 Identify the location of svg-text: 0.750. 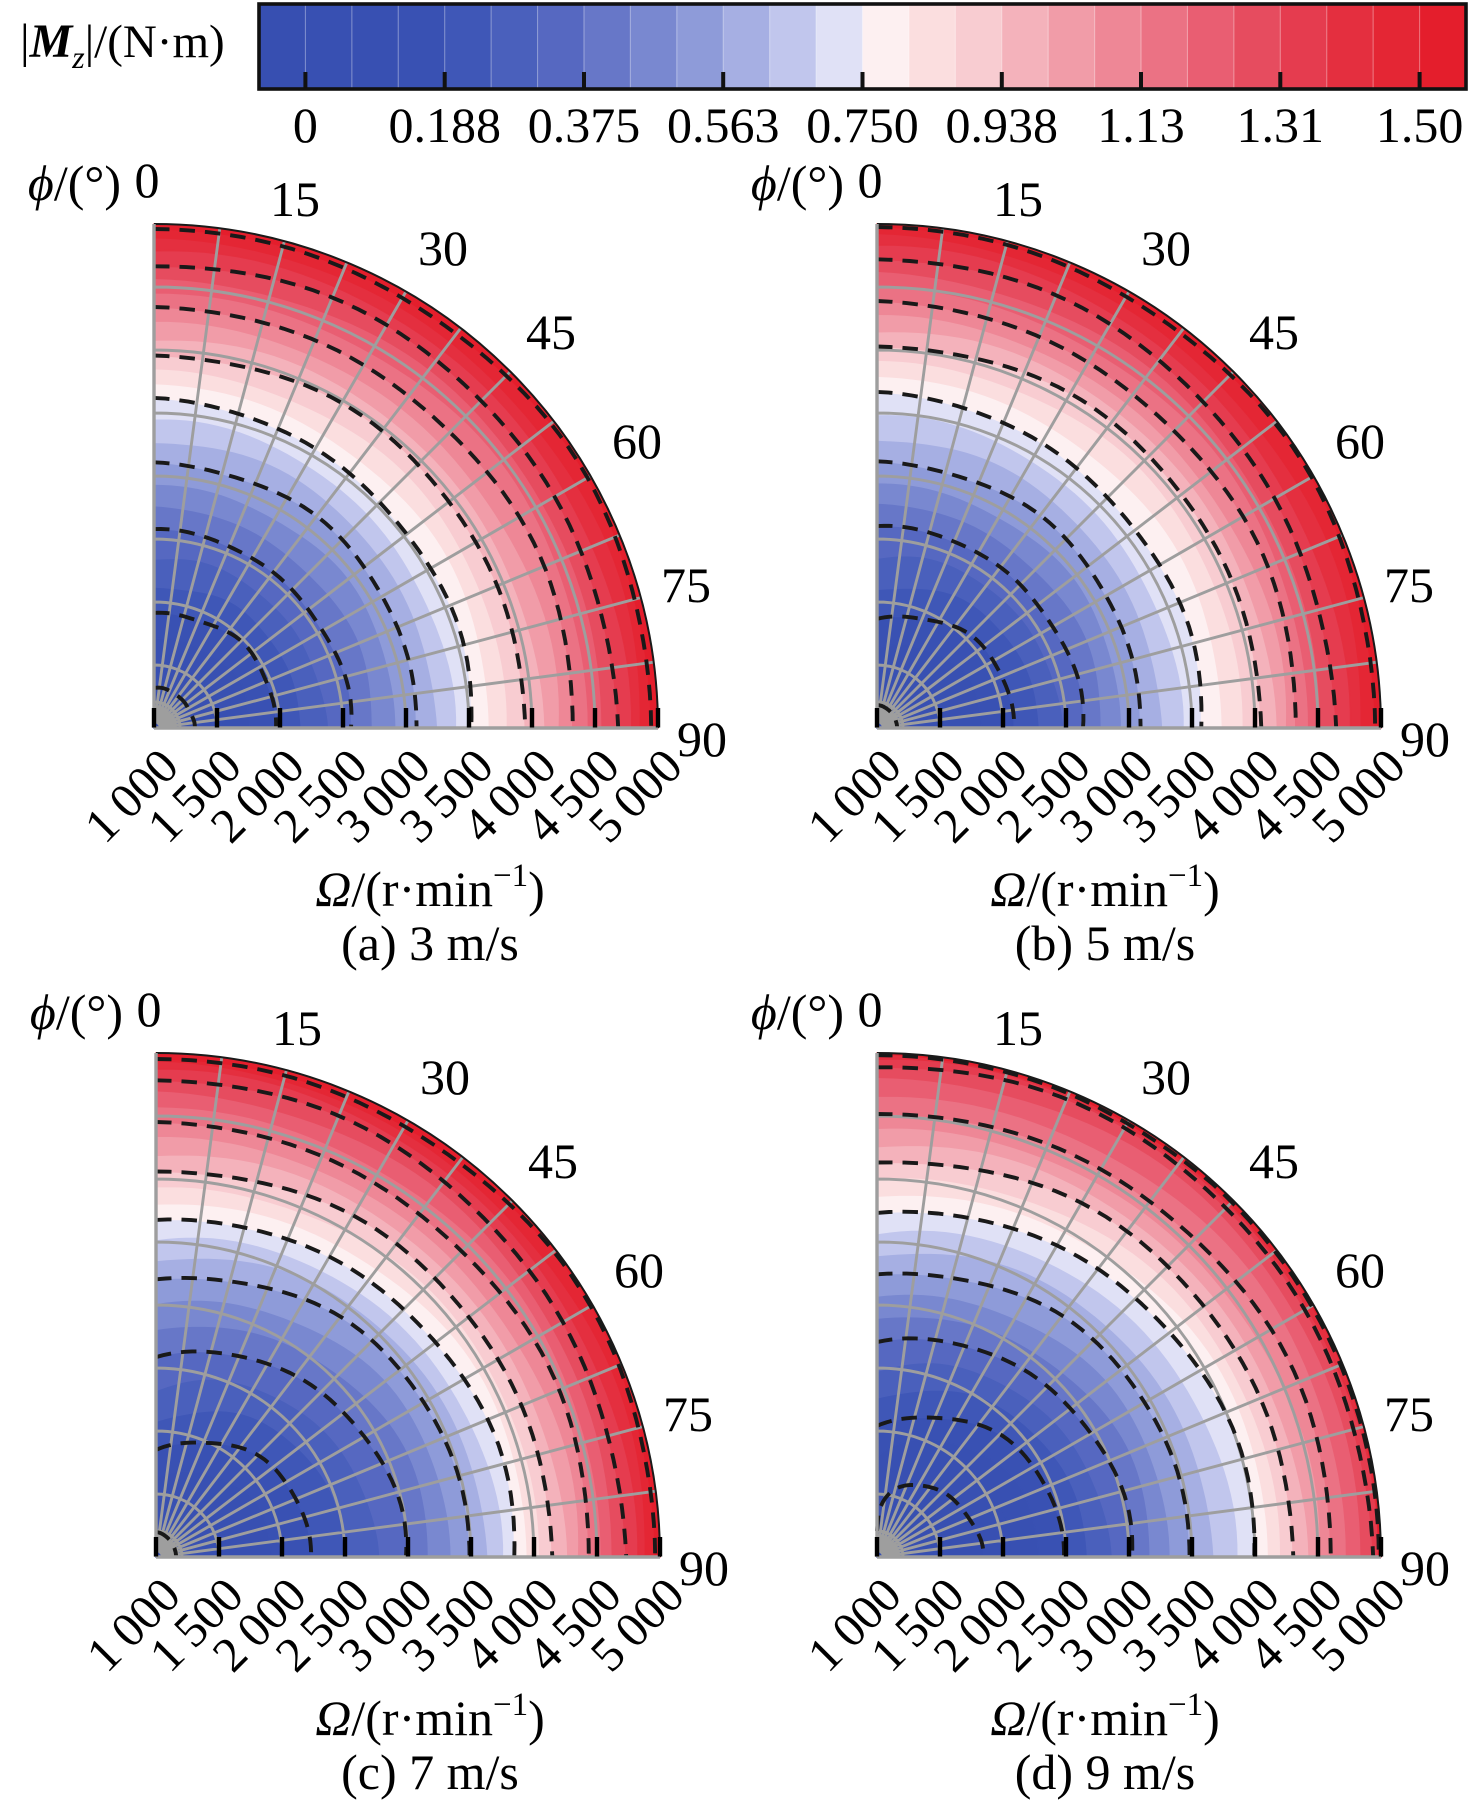
(862, 125).